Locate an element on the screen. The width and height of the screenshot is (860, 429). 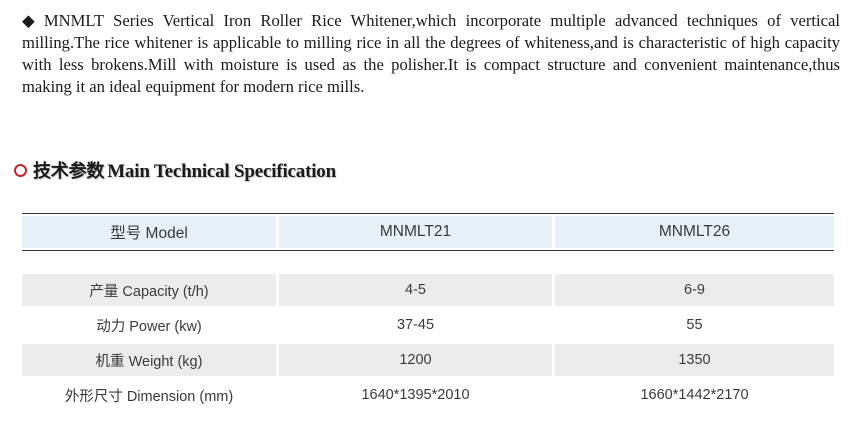
row-value-mnmlt21: 4-5 is located at coordinates (415, 290).